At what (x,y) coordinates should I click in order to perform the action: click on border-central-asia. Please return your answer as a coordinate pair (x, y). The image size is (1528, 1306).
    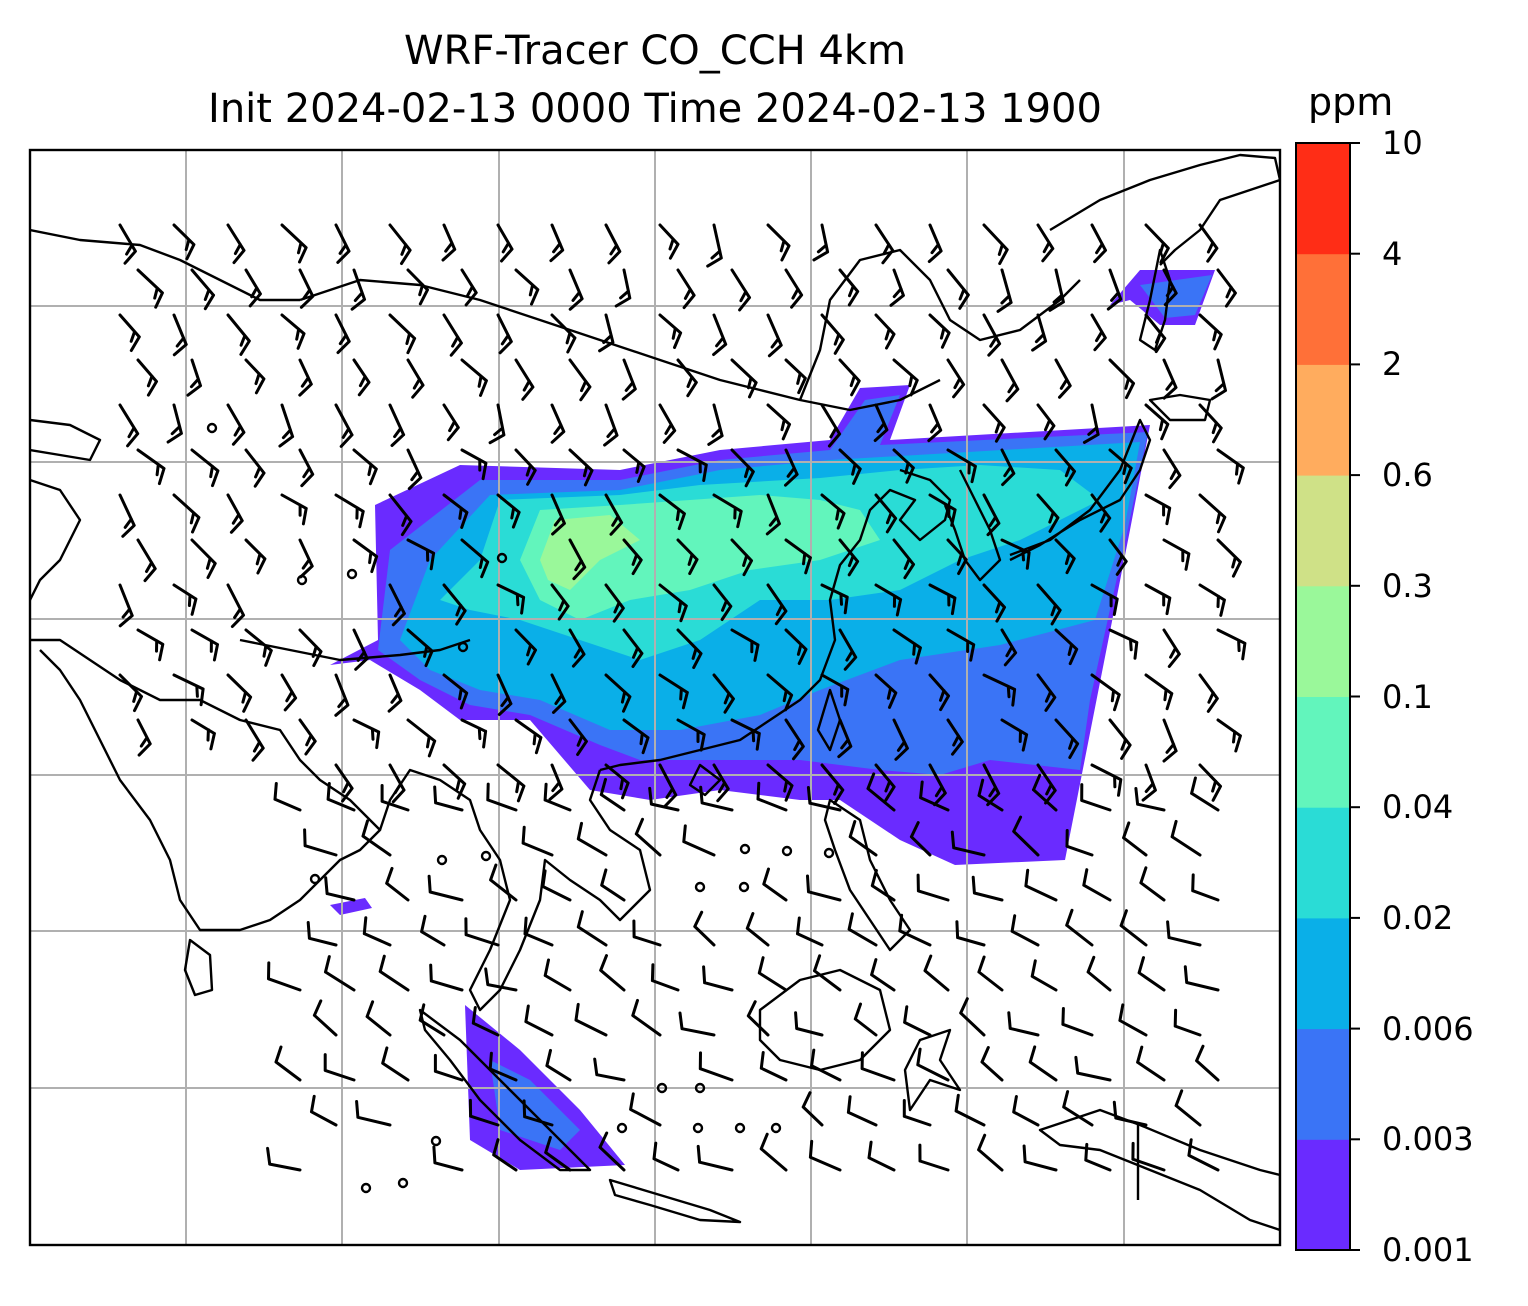
    Looking at the image, I should click on (165, 265).